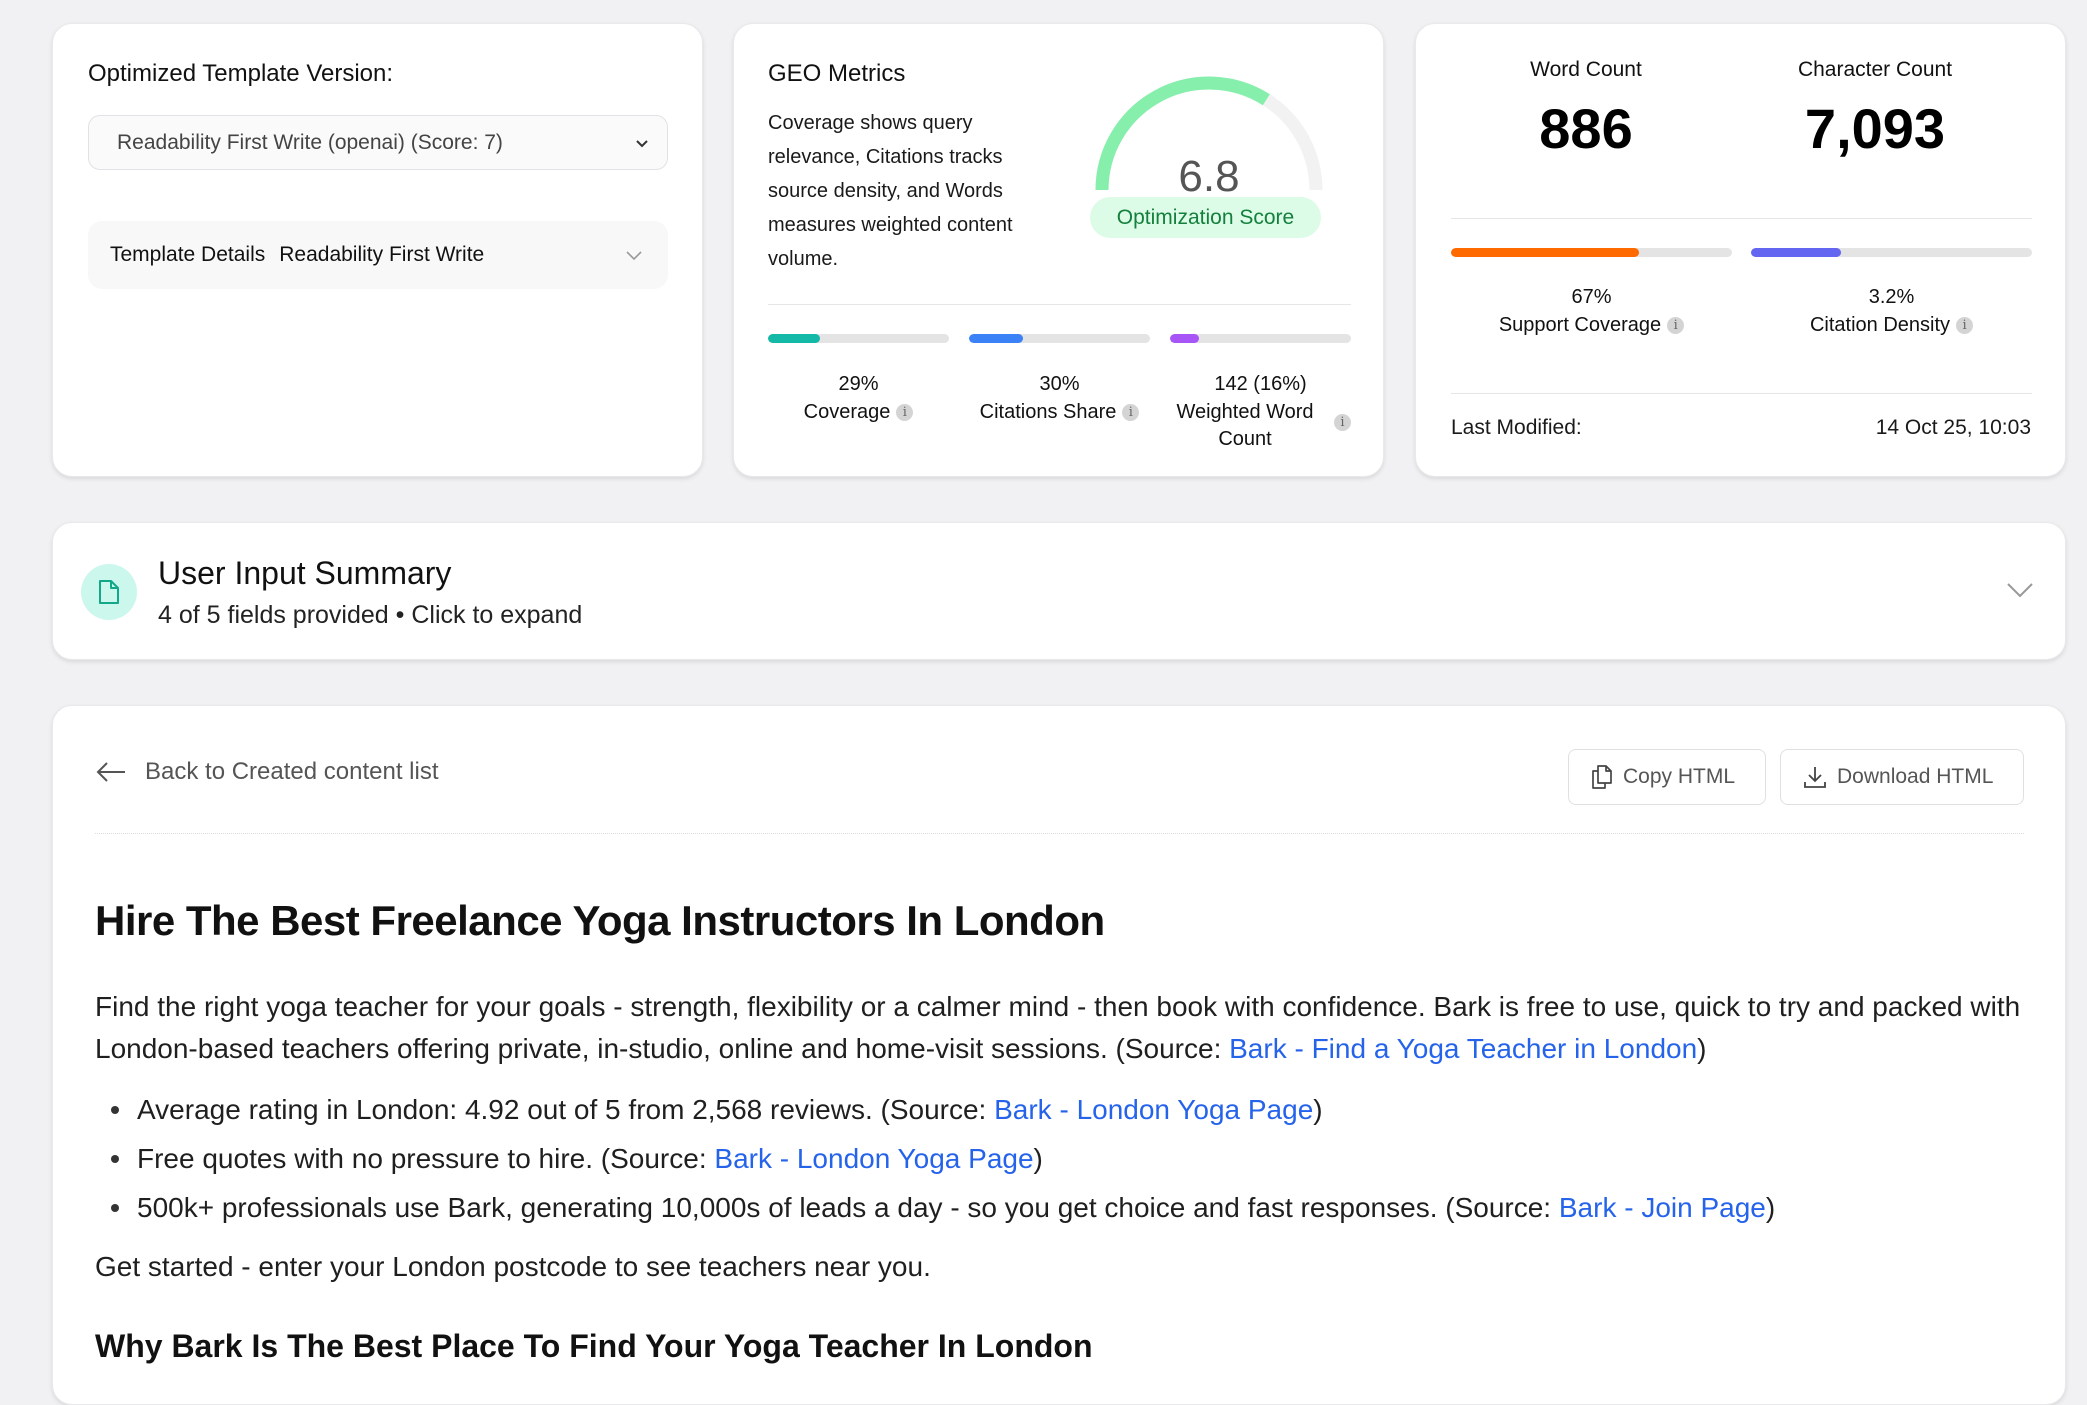 The width and height of the screenshot is (2087, 1405). I want to click on summary-subtitle: 4 of 5 fields provided • Click to expand, so click(370, 615).